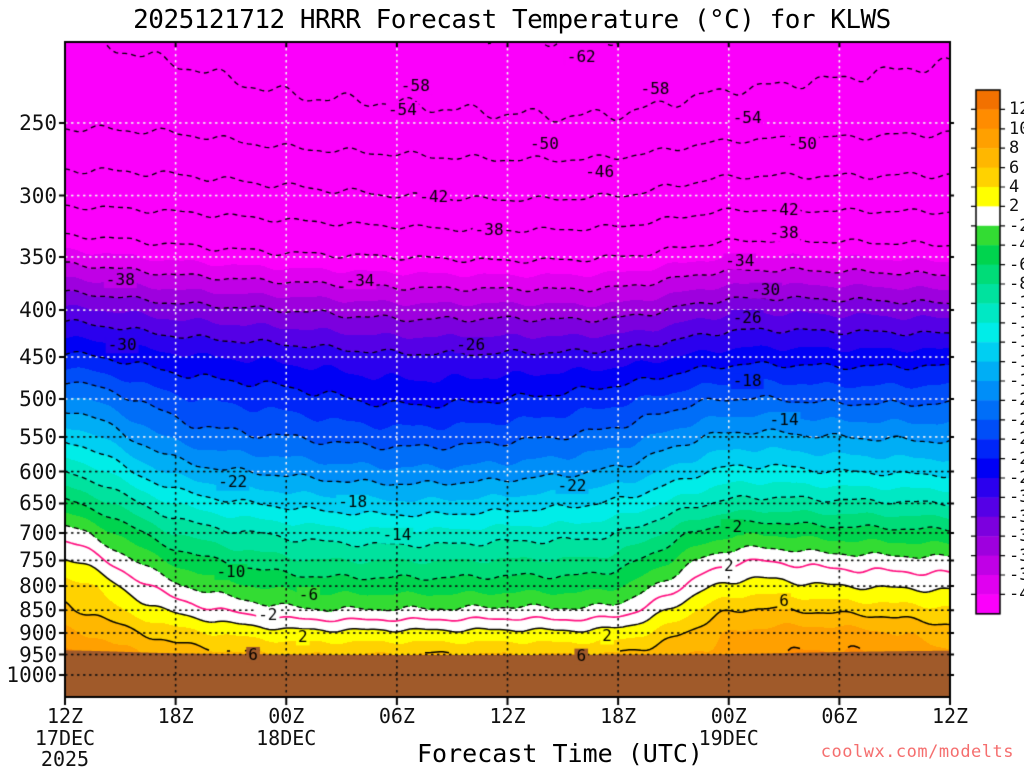  I want to click on colorbar-tick-label: 8, so click(1014, 148).